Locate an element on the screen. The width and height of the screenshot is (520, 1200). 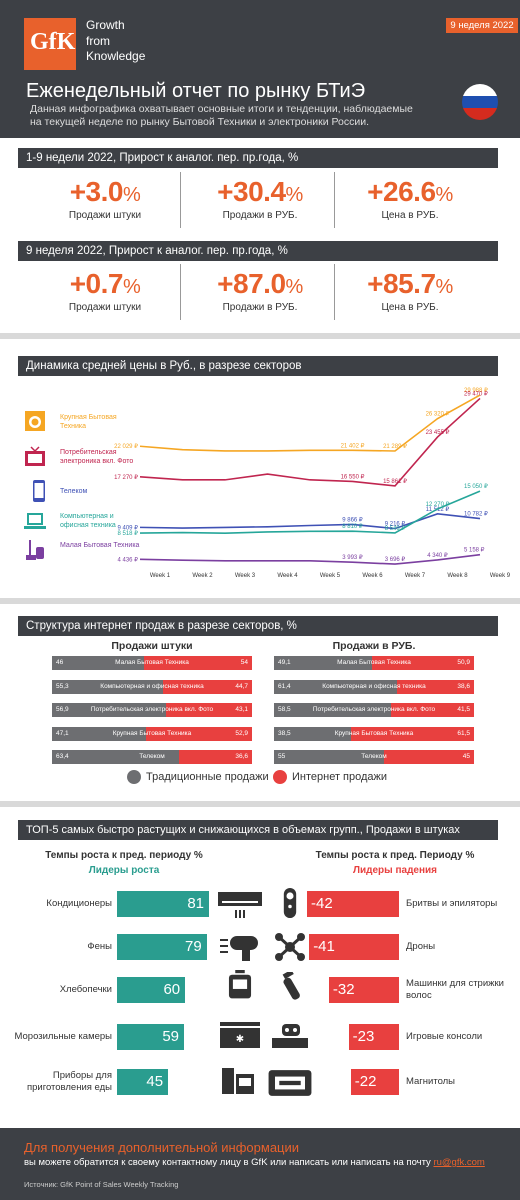
internet-value: 54 is located at coordinates (244, 662).